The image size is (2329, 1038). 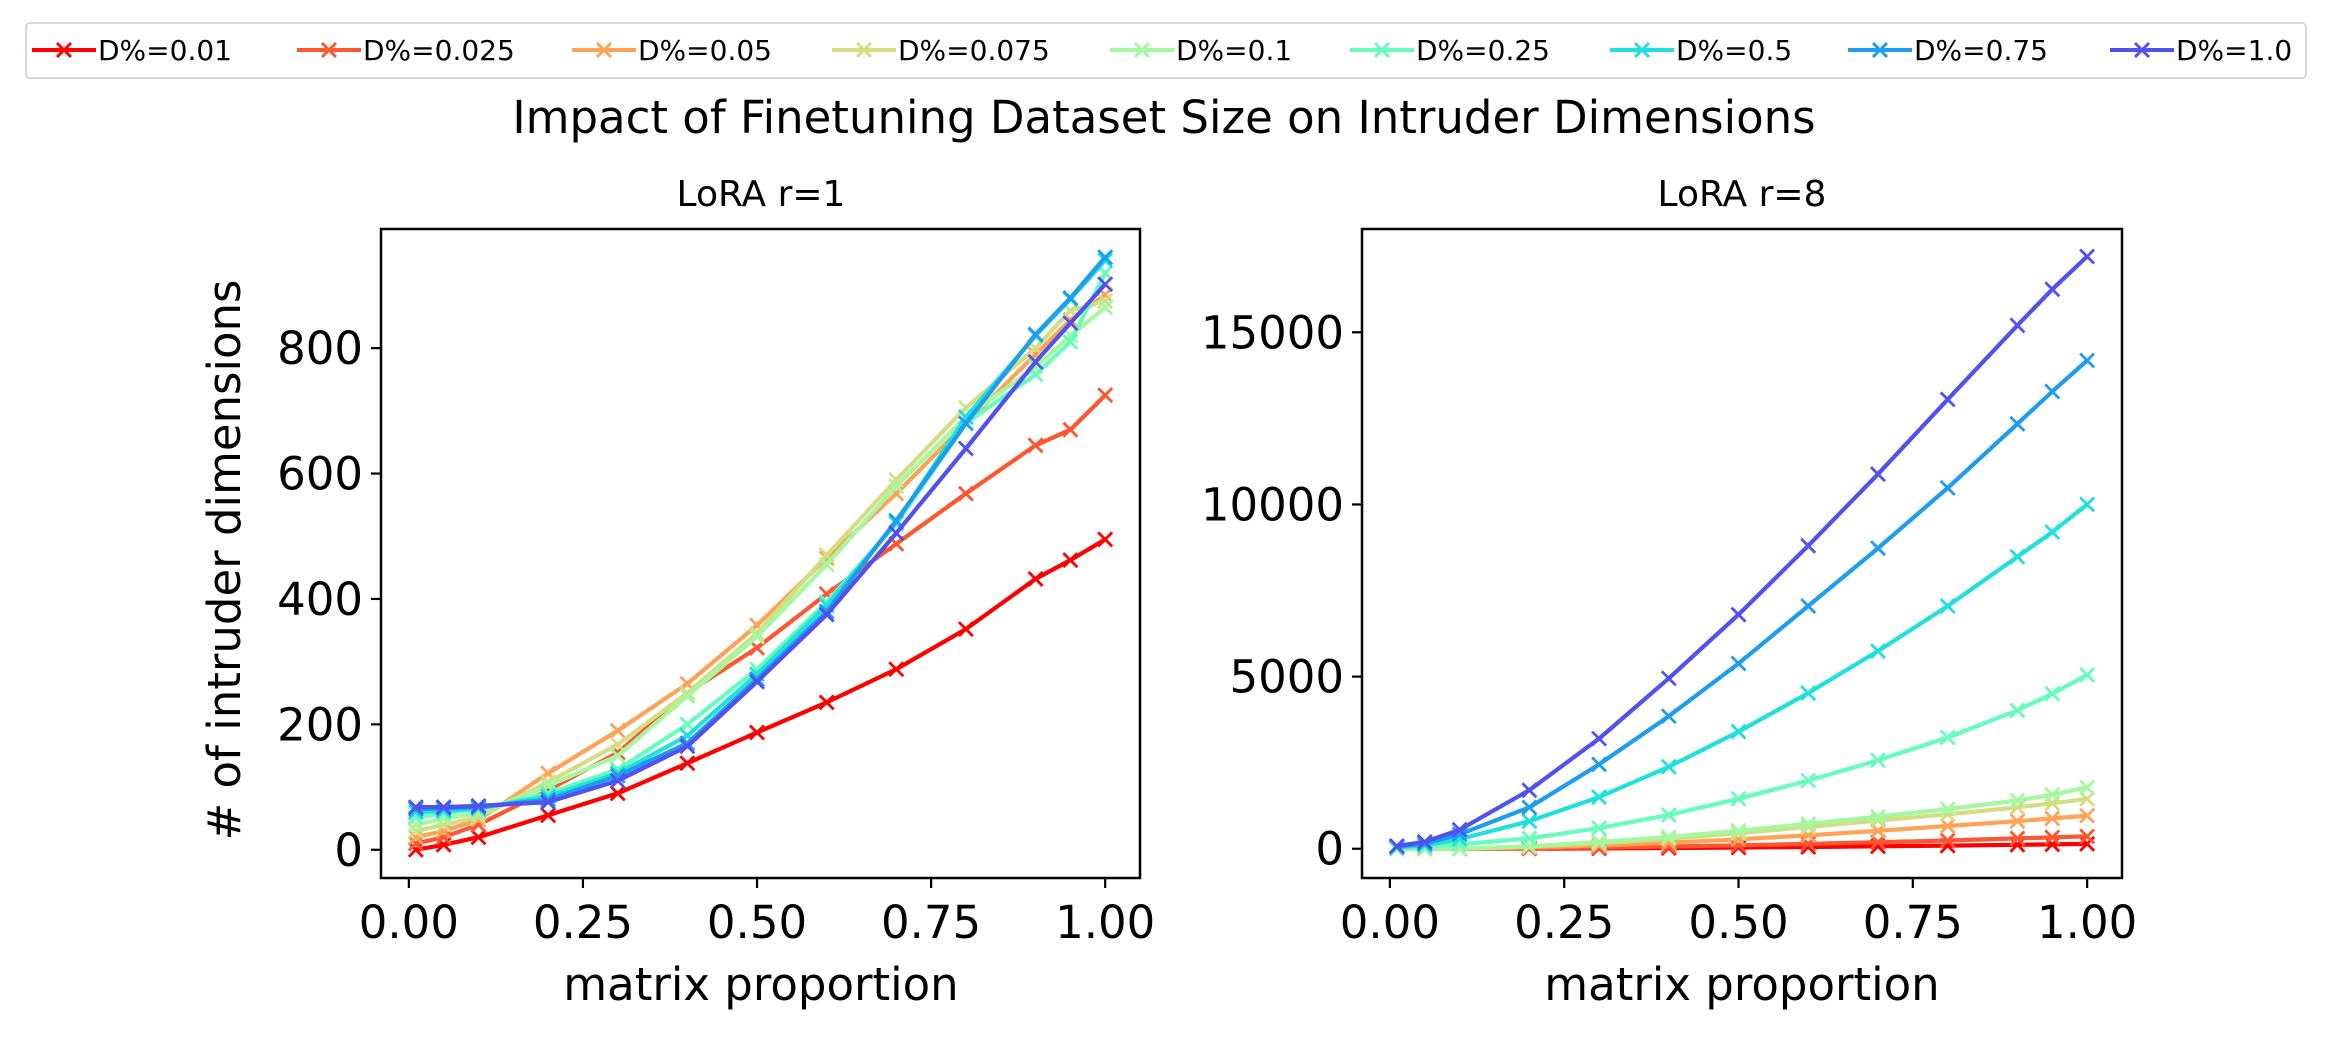 I want to click on legend-item: D%=0.01, so click(x=132, y=50).